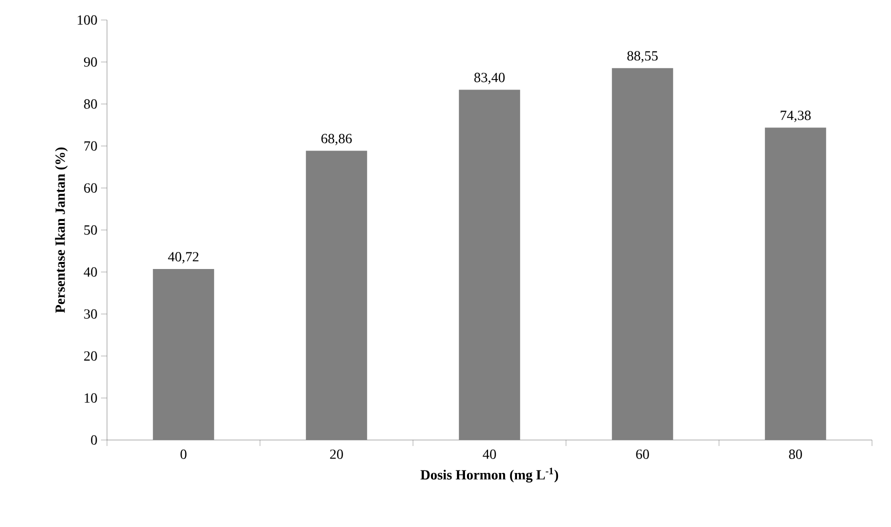  What do you see at coordinates (90, 146) in the screenshot?
I see `y-tick-label: 70` at bounding box center [90, 146].